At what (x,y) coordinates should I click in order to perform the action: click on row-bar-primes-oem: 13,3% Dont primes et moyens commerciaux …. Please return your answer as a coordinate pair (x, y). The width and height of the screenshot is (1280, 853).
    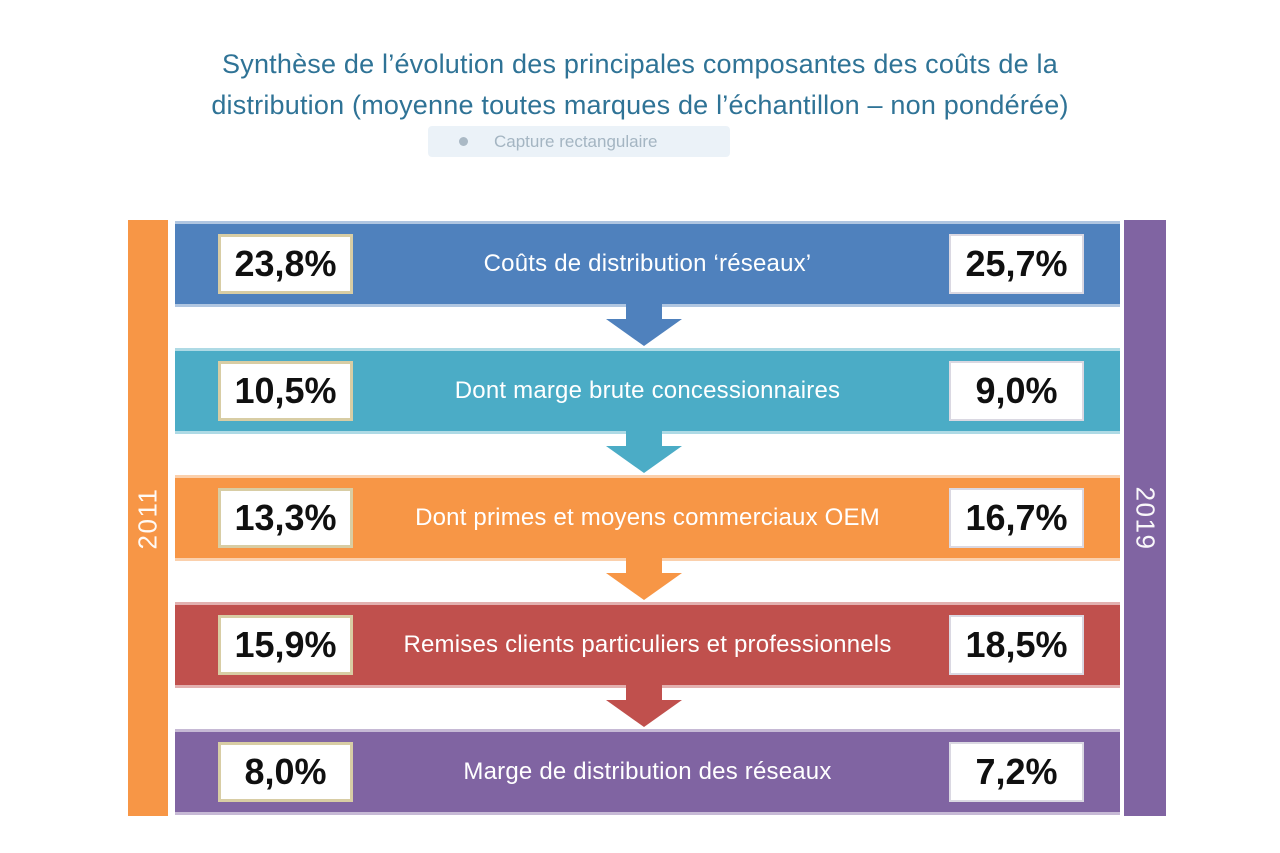
    Looking at the image, I should click on (647, 518).